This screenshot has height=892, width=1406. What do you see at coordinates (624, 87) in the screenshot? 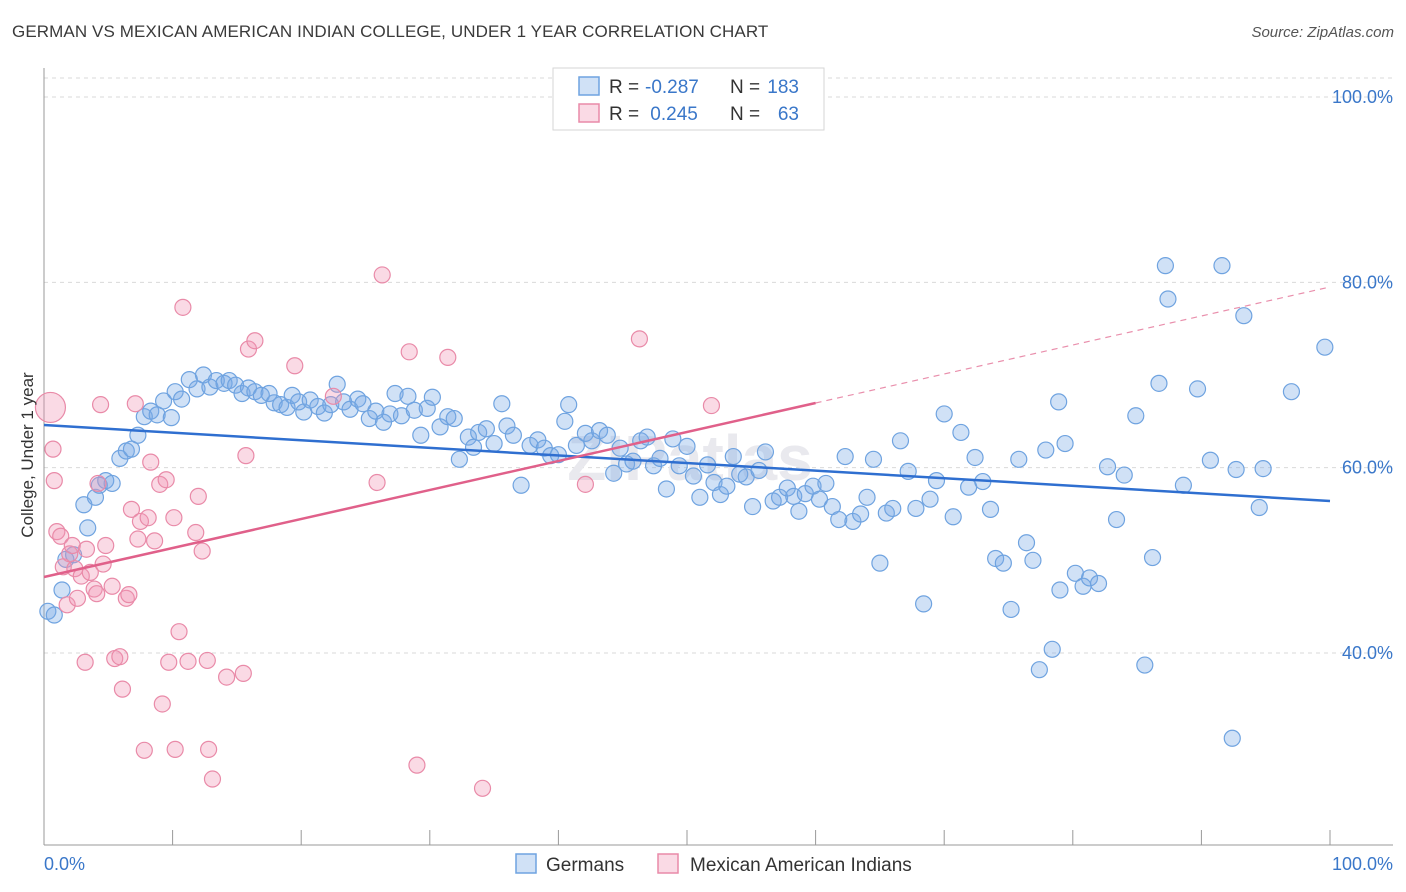
I see `legend-r-label: R =` at bounding box center [624, 87].